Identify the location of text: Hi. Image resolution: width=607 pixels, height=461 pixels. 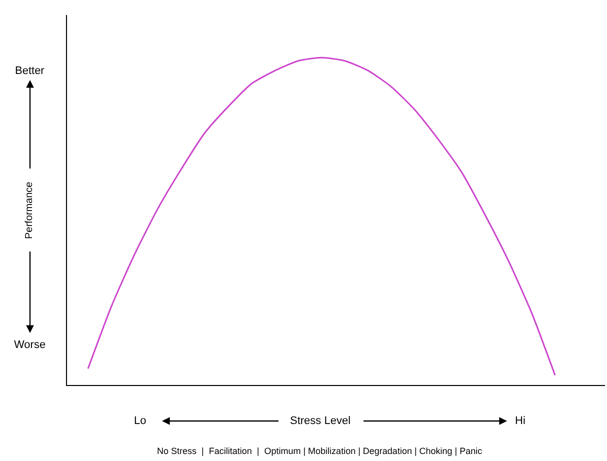
(520, 421).